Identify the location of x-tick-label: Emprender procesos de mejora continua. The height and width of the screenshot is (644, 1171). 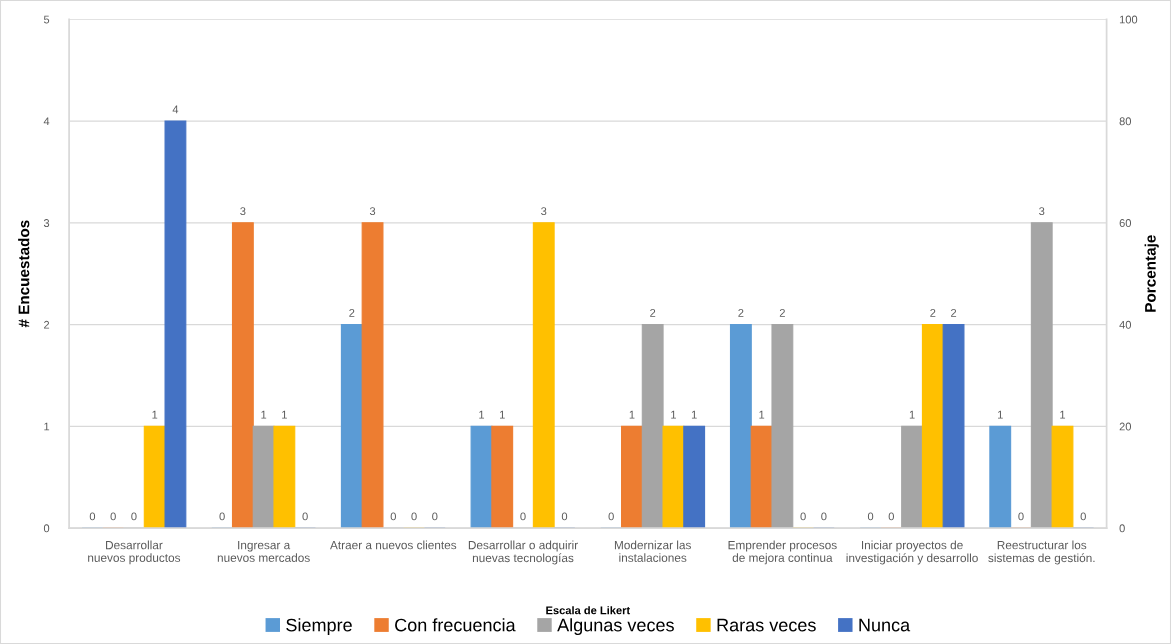
(782, 552).